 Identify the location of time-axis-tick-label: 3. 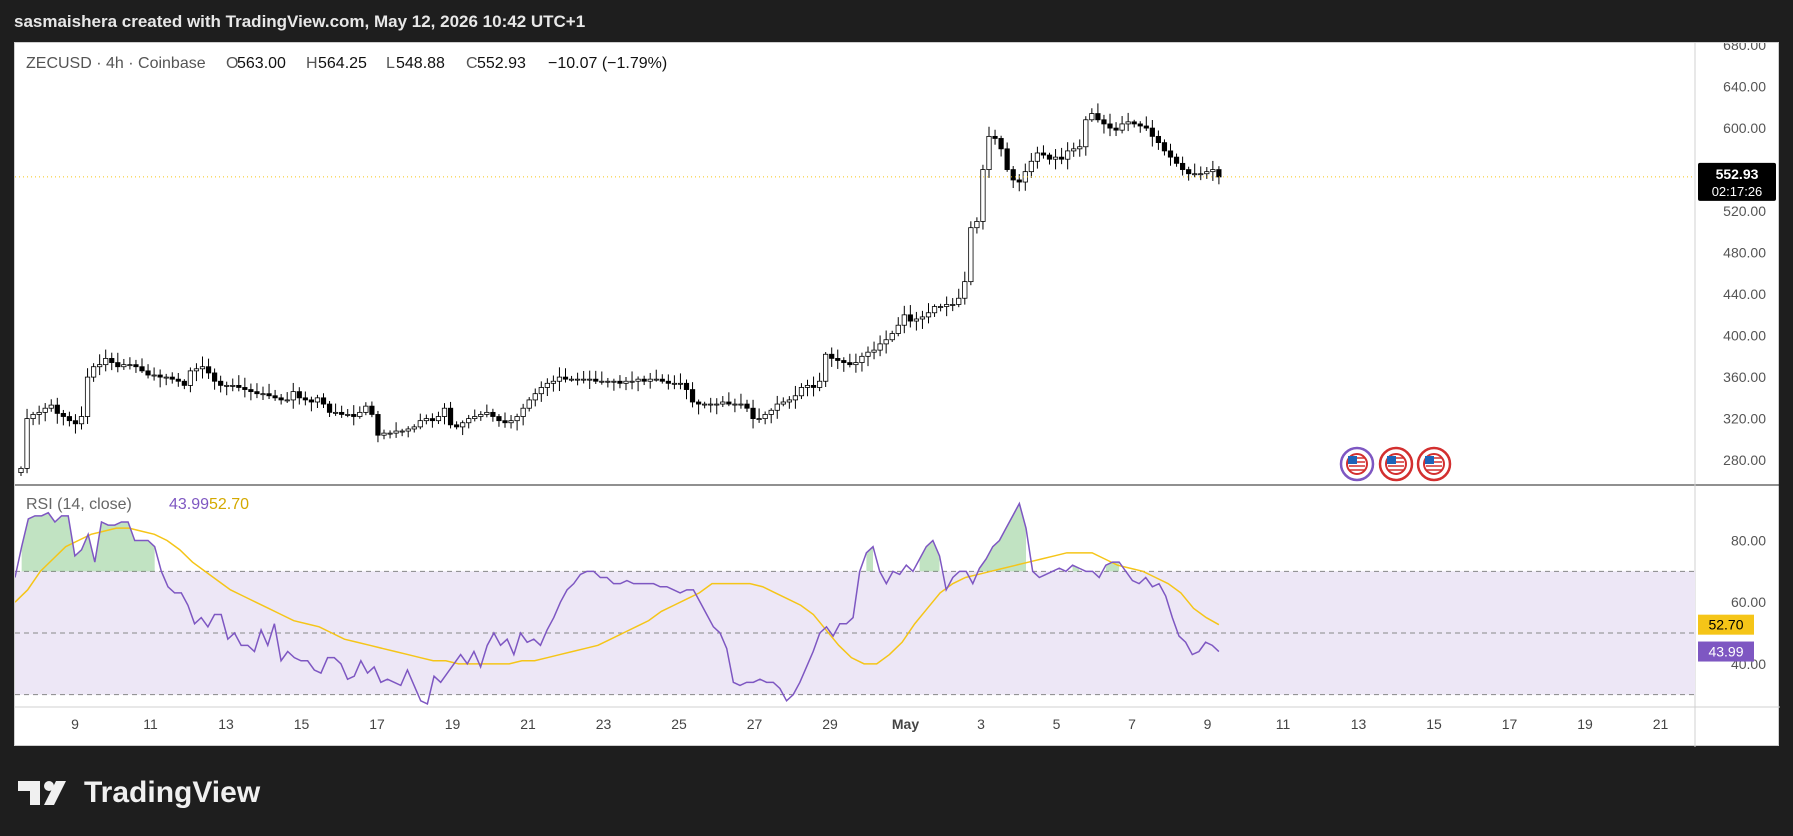
(981, 724).